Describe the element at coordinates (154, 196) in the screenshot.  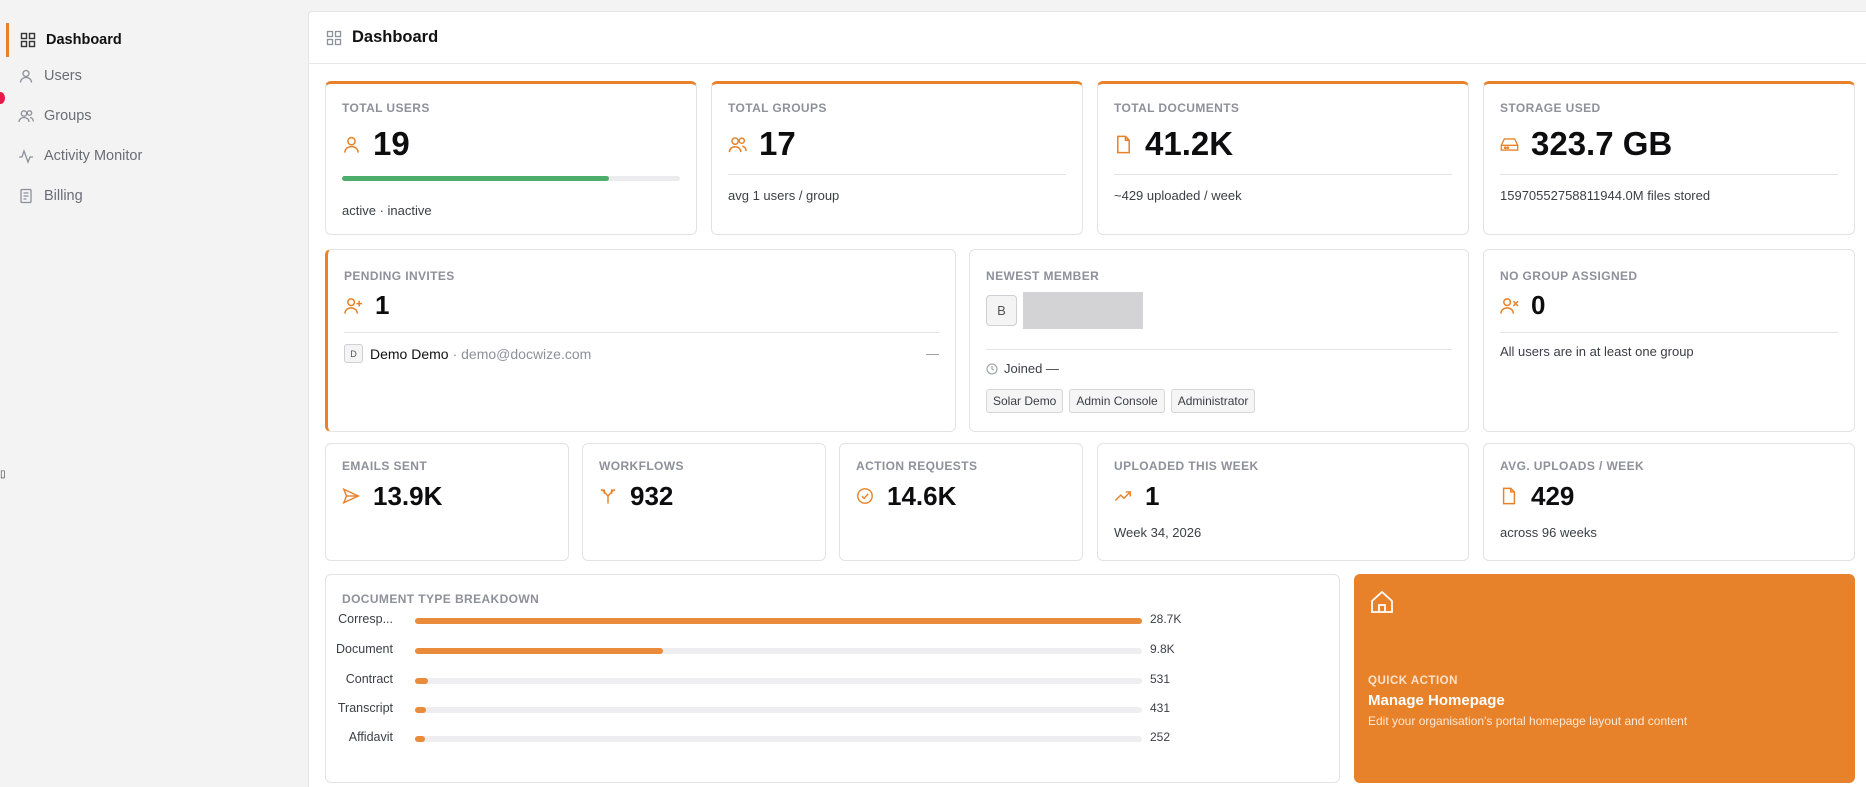
I see `sidebar-item-billing: Billing` at that location.